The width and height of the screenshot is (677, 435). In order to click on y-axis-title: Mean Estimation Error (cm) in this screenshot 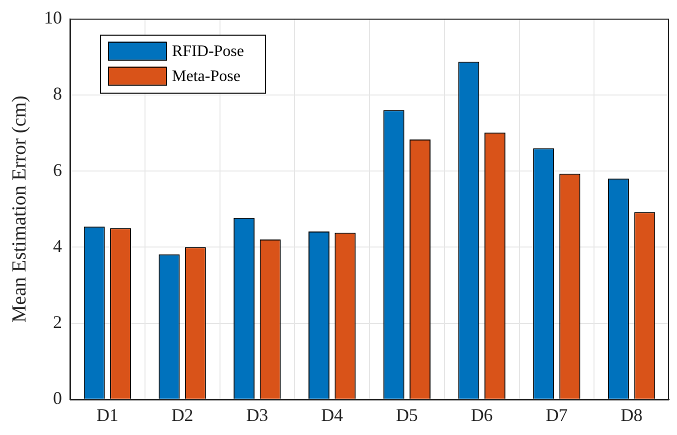, I will do `click(19, 209)`.